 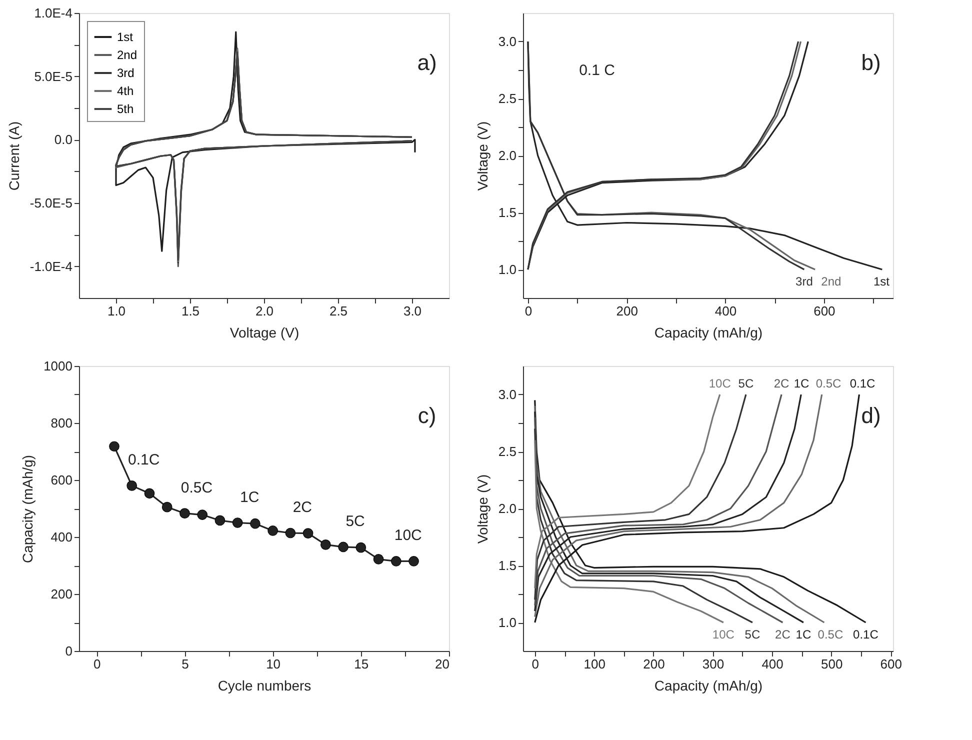 I want to click on series-label: 1st, so click(x=881, y=281).